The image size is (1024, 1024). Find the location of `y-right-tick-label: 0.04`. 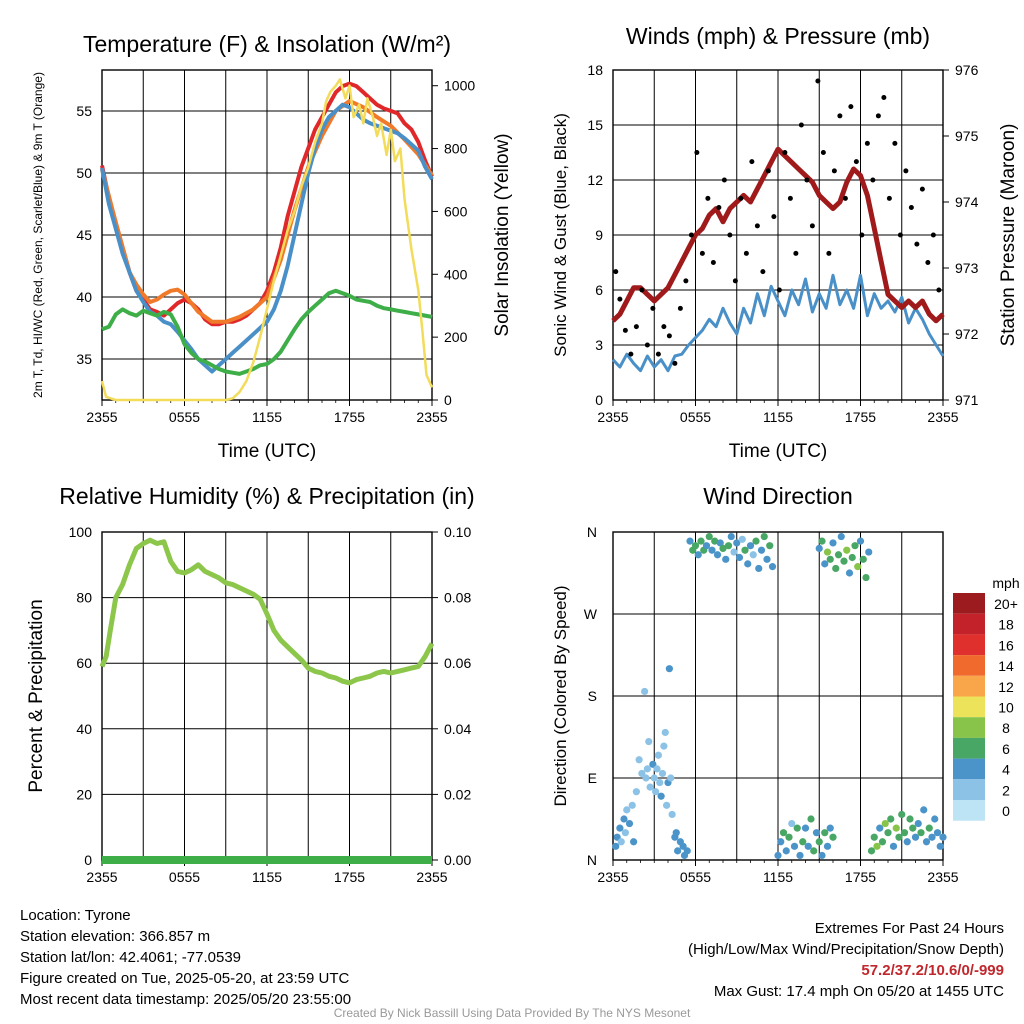

y-right-tick-label: 0.04 is located at coordinates (457, 729).